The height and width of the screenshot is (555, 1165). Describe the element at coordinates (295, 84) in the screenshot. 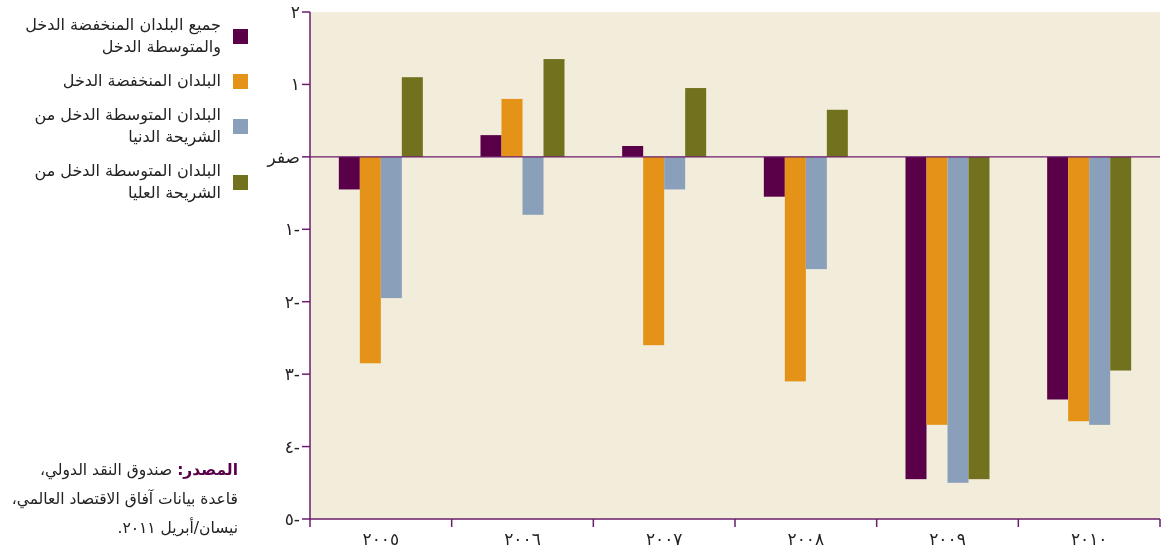

I see `y-tick-label: ١` at that location.